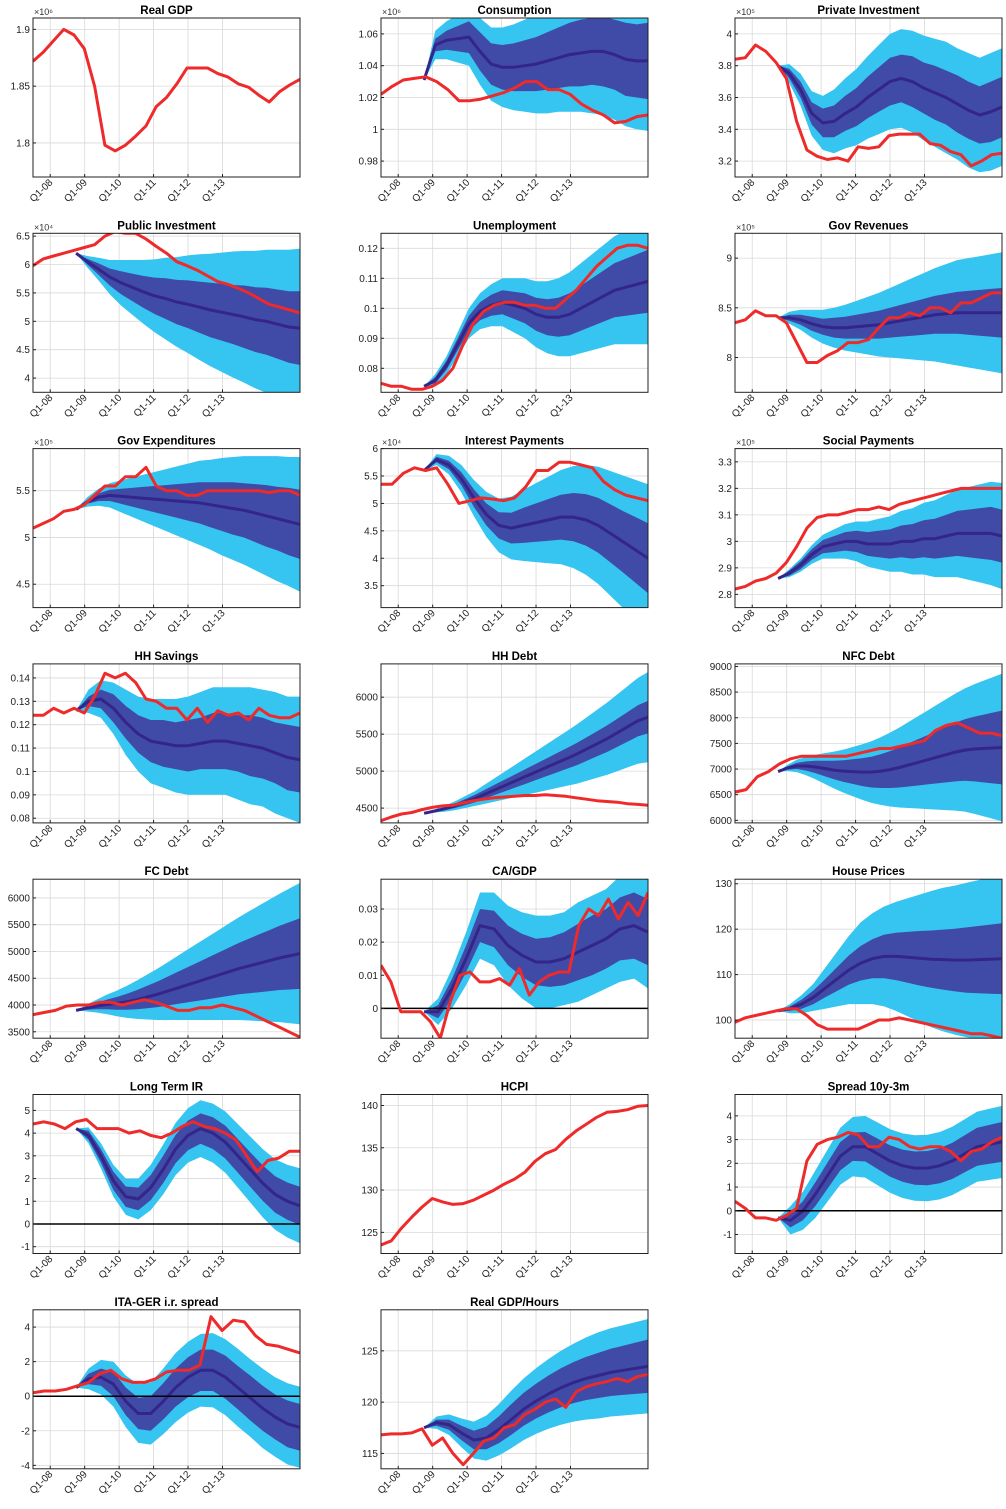  Describe the element at coordinates (727, 1235) in the screenshot. I see `y-tick-label: -1` at that location.